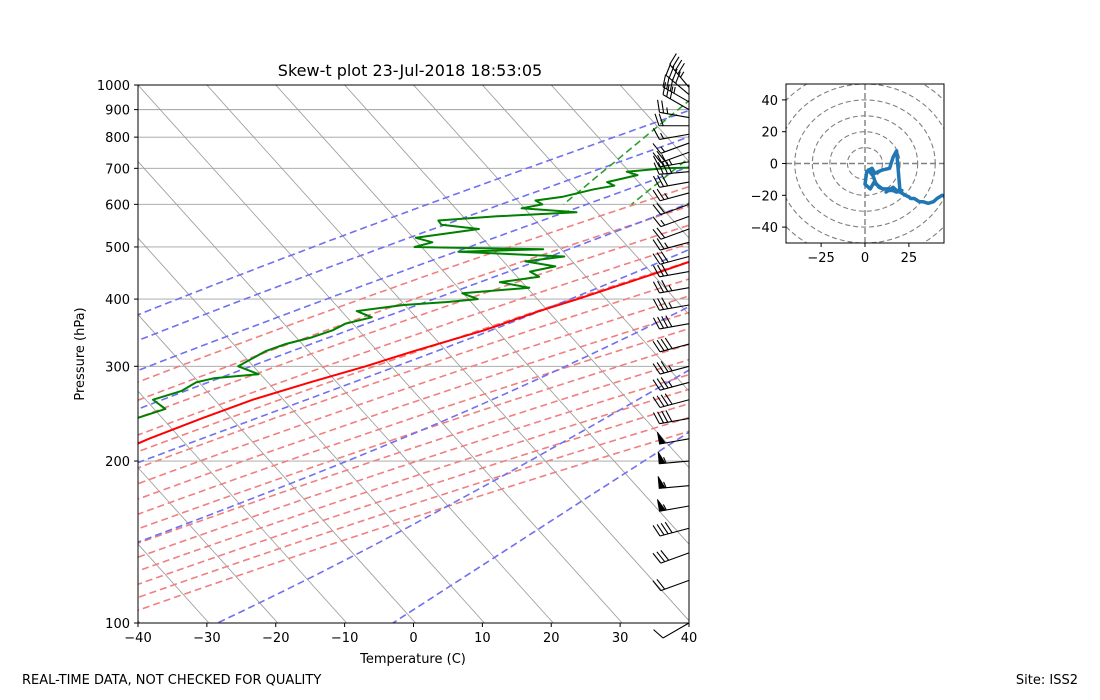  I want to click on hodograph-rings, so click(865, 163).